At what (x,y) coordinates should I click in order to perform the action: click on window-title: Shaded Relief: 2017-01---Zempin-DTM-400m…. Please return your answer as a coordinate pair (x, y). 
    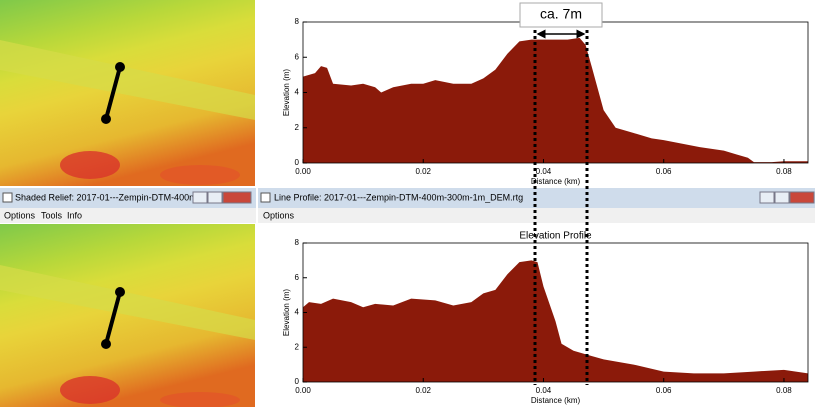
    Looking at the image, I should click on (118, 197).